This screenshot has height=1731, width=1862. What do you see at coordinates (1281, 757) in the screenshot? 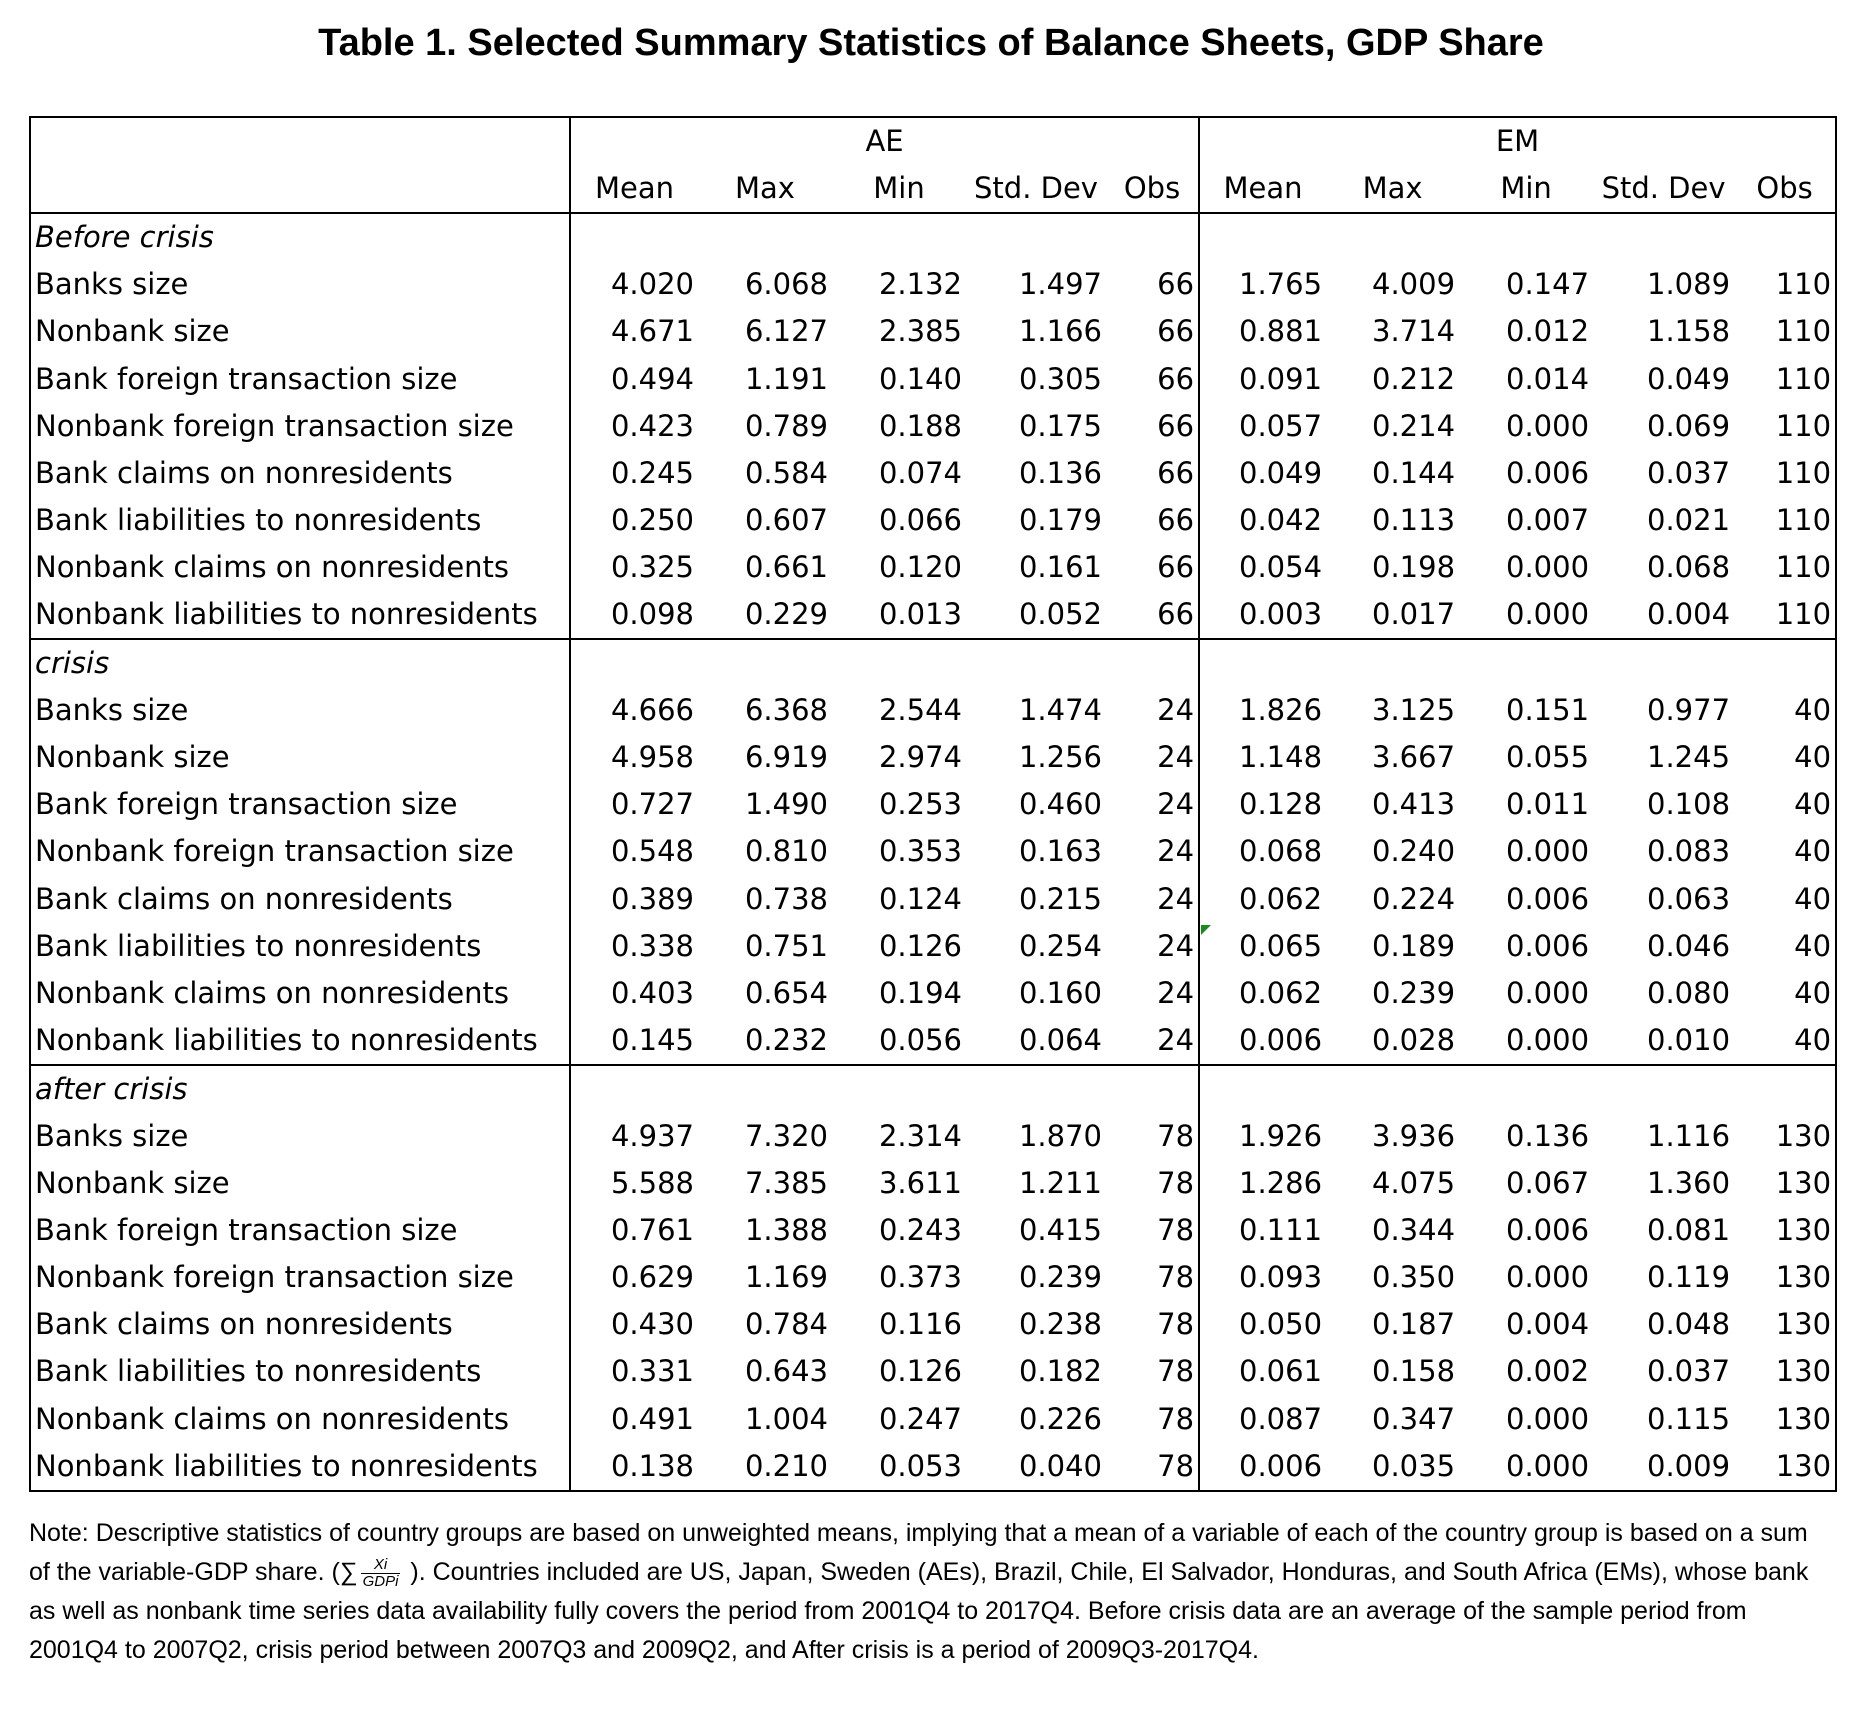
I see `value-cell: 1.148` at bounding box center [1281, 757].